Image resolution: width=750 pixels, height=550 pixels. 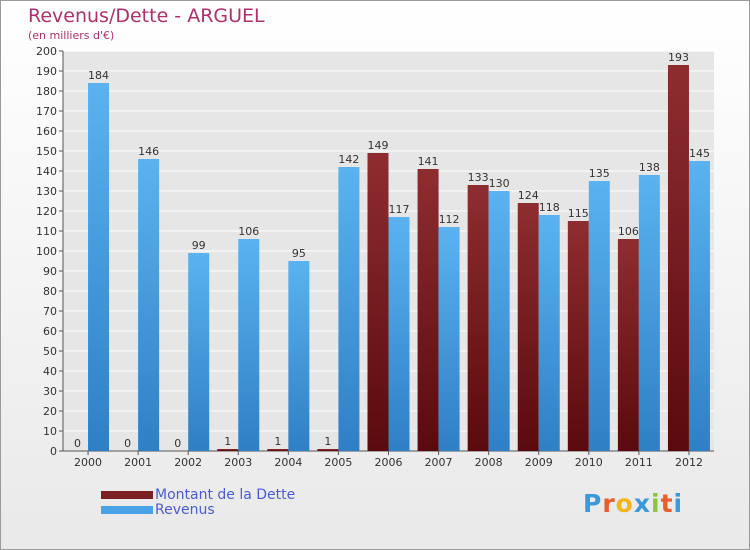 I want to click on y-tick-label: 160, so click(x=46, y=131).